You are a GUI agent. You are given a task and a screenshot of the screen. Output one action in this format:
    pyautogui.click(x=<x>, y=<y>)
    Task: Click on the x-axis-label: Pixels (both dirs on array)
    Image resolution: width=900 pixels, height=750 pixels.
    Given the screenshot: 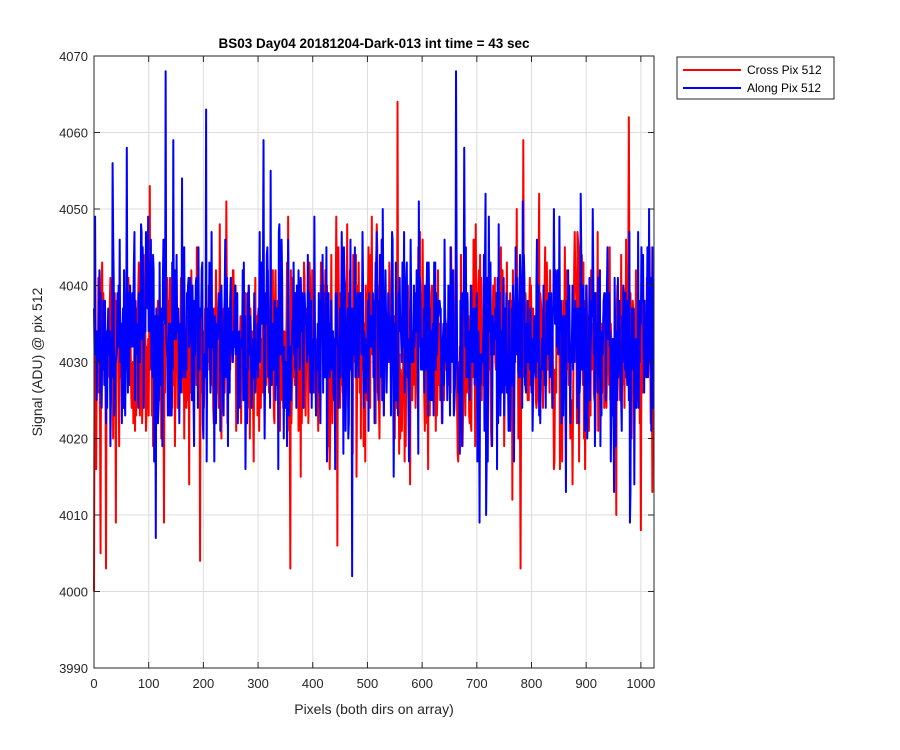 What is the action you would take?
    pyautogui.click(x=374, y=709)
    